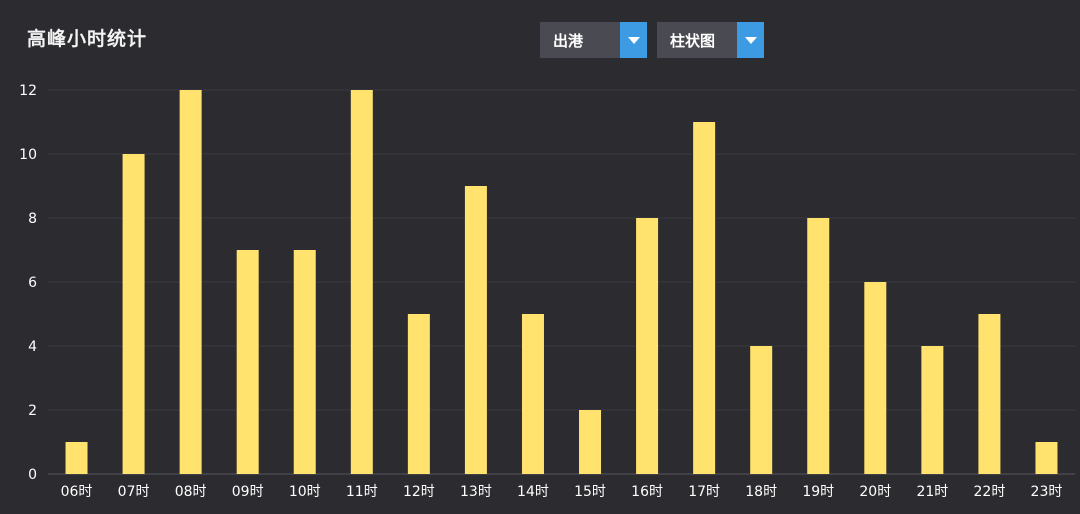 The width and height of the screenshot is (1080, 514). What do you see at coordinates (875, 492) in the screenshot?
I see `x-tick-label: 20时` at bounding box center [875, 492].